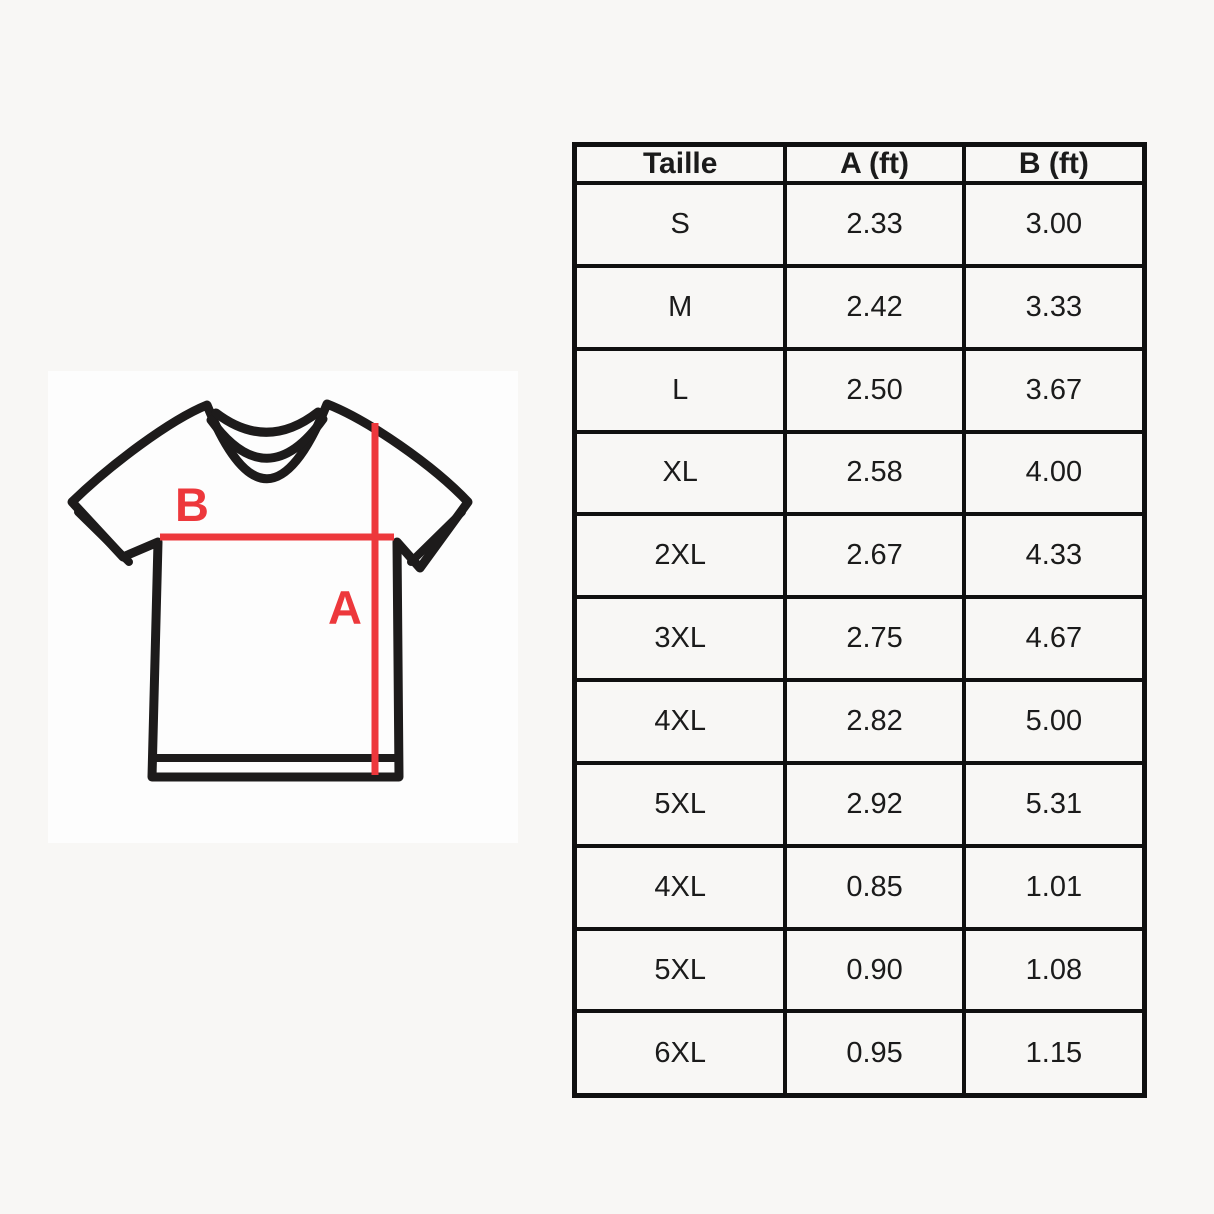 The height and width of the screenshot is (1214, 1214). What do you see at coordinates (1054, 639) in the screenshot?
I see `cell-b: 4.67` at bounding box center [1054, 639].